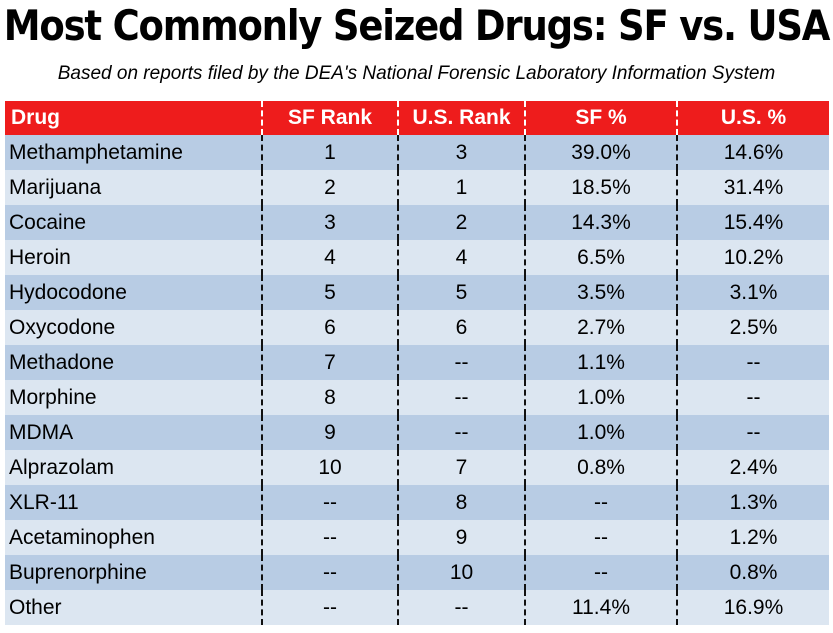  What do you see at coordinates (133, 572) in the screenshot?
I see `drug-cell: Buprenorphine` at bounding box center [133, 572].